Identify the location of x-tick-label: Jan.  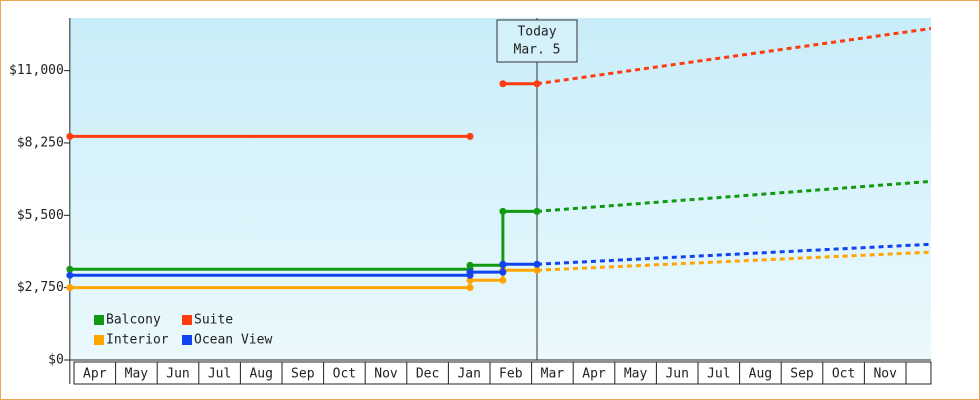
(468, 374).